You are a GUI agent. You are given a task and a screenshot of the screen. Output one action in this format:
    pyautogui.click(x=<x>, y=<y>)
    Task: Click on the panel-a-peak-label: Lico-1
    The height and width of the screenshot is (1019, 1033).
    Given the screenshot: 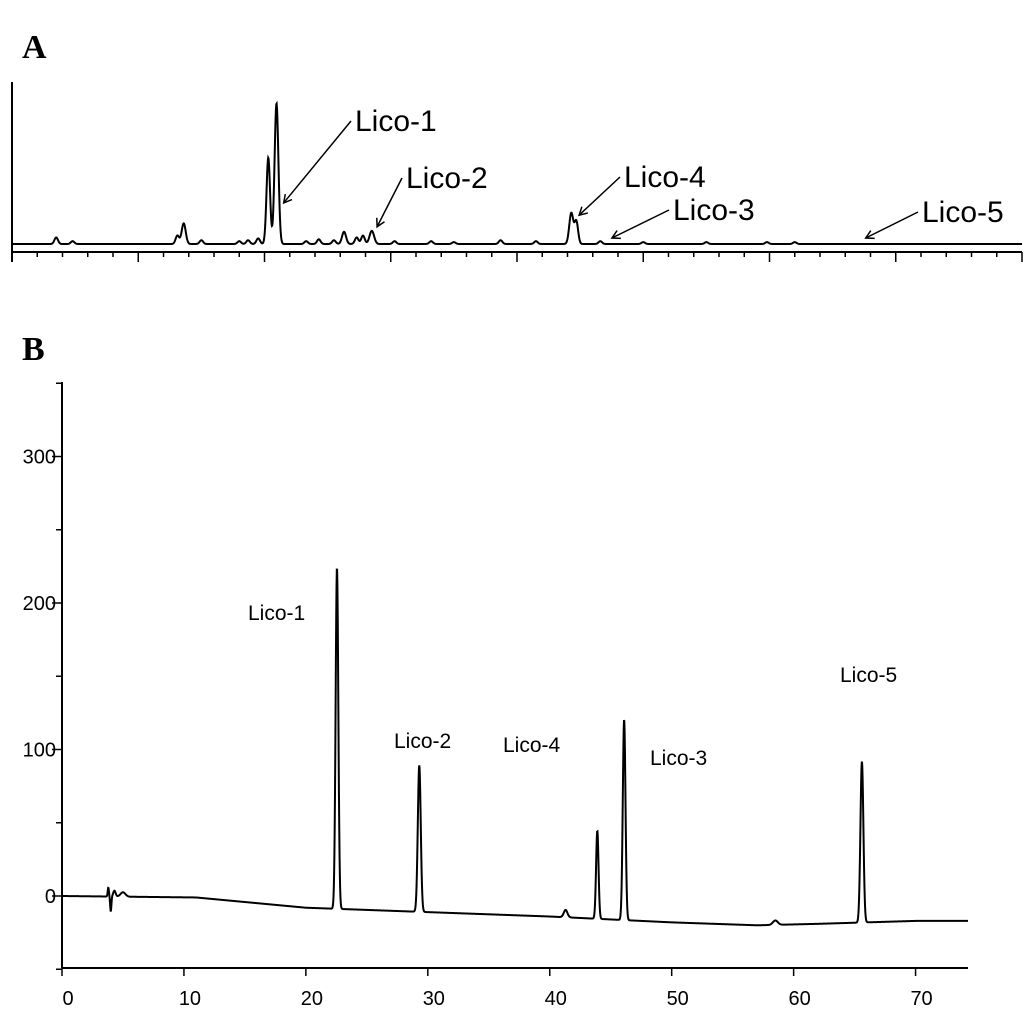 What is the action you would take?
    pyautogui.click(x=396, y=121)
    